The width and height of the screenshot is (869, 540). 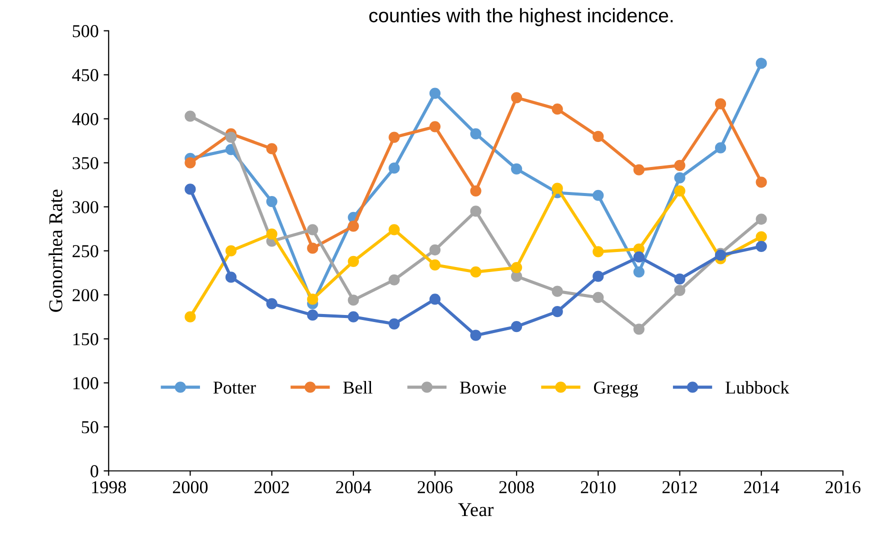 What do you see at coordinates (94, 471) in the screenshot?
I see `y-tick-label: 0` at bounding box center [94, 471].